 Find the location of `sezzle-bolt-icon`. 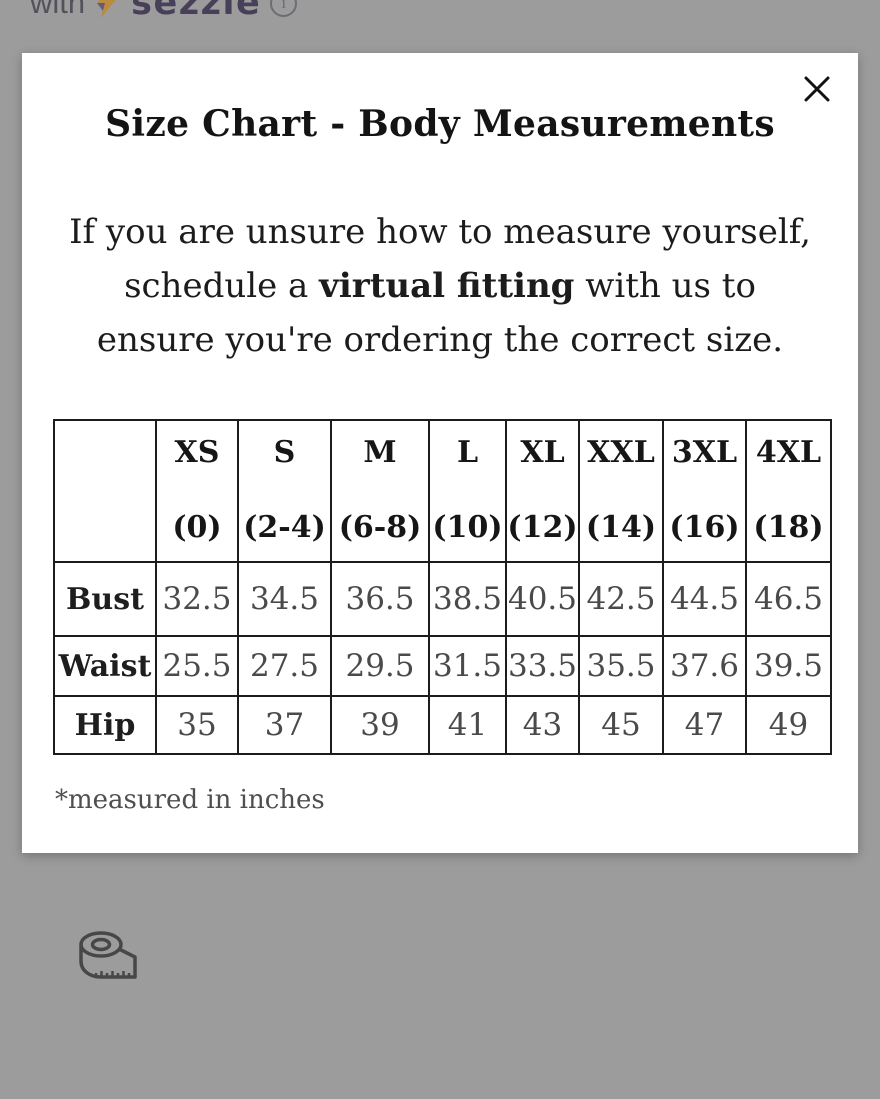

sezzle-bolt-icon is located at coordinates (108, 11).